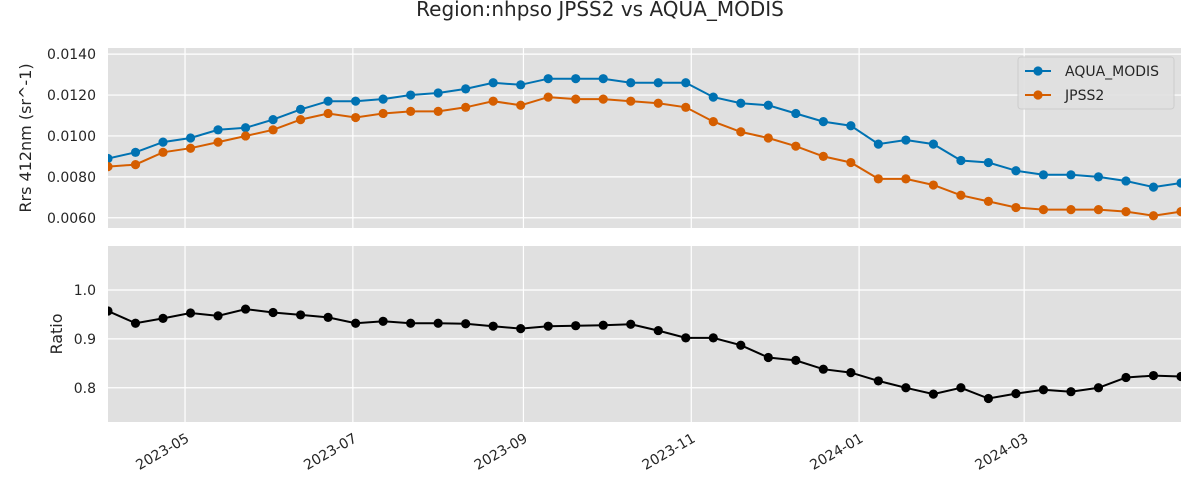 Image resolution: width=1200 pixels, height=500 pixels. Describe the element at coordinates (1112, 72) in the screenshot. I see `legend-label: AQUA_MODIS` at that location.